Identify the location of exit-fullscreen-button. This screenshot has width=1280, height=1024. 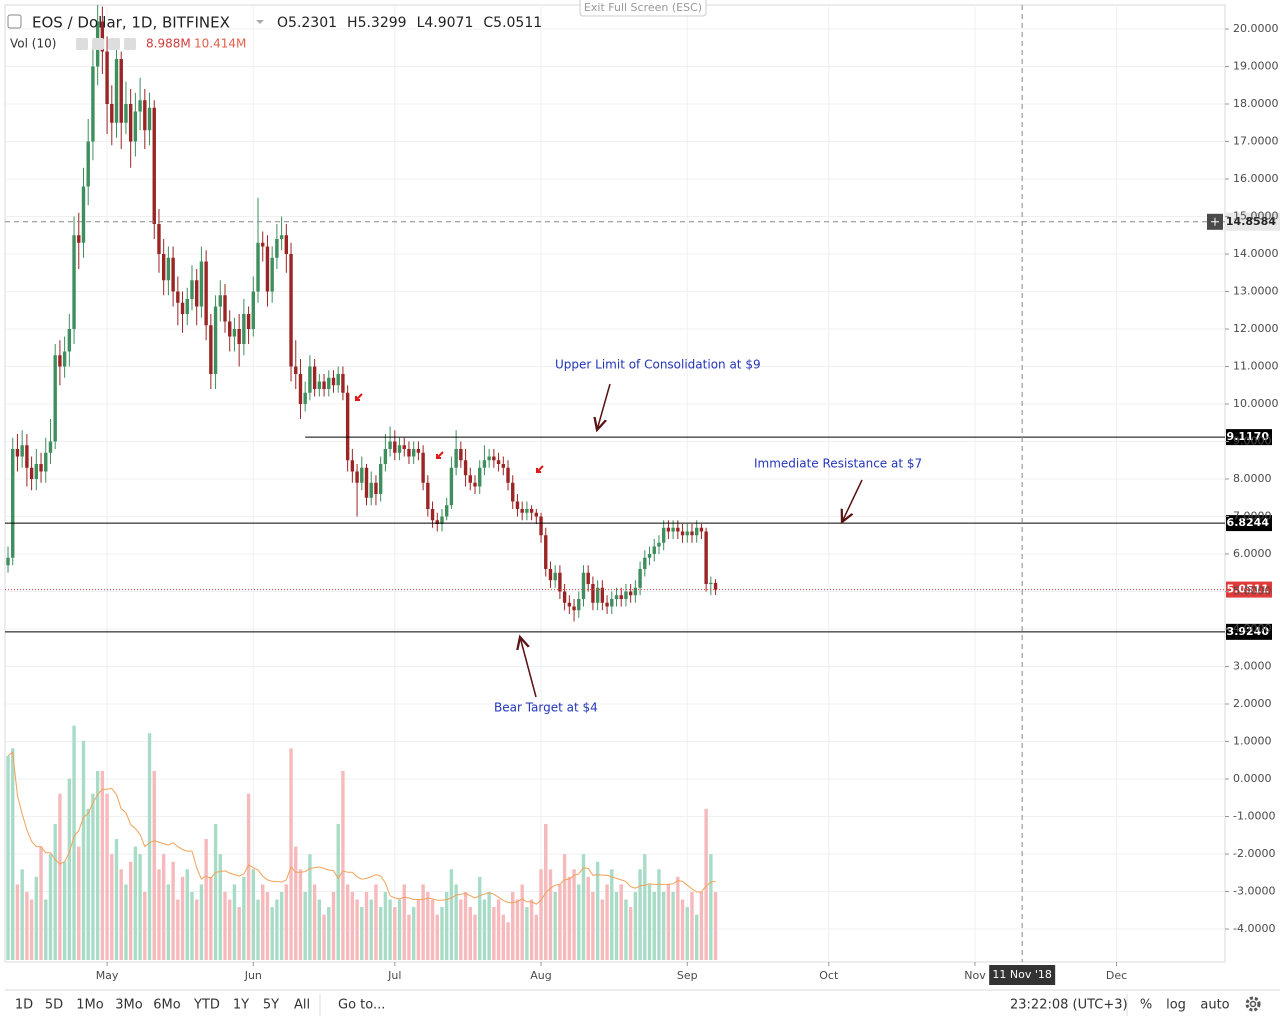
(643, 8).